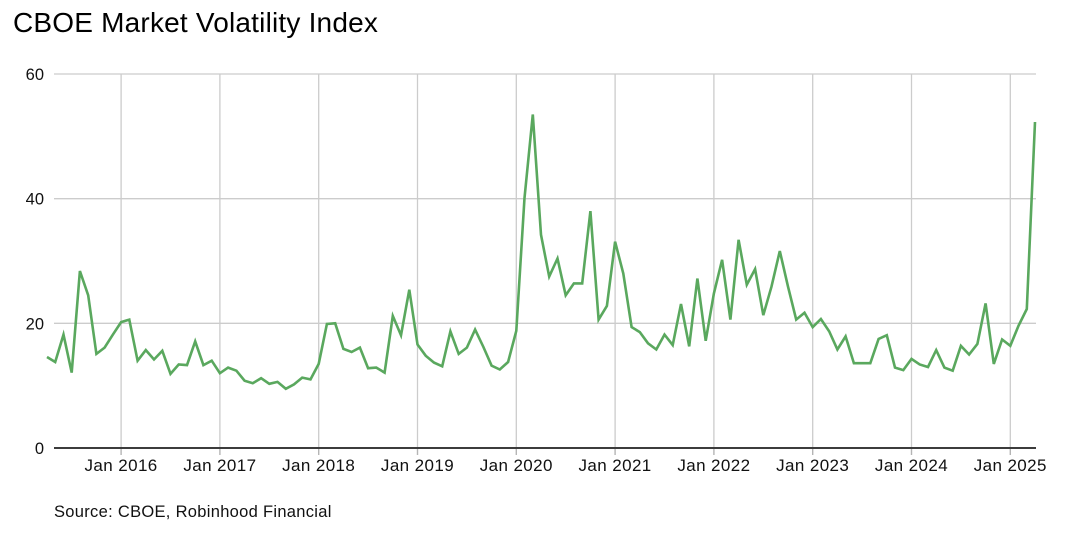 Image resolution: width=1080 pixels, height=548 pixels. Describe the element at coordinates (516, 465) in the screenshot. I see `x-tick-label: Jan 2020` at that location.